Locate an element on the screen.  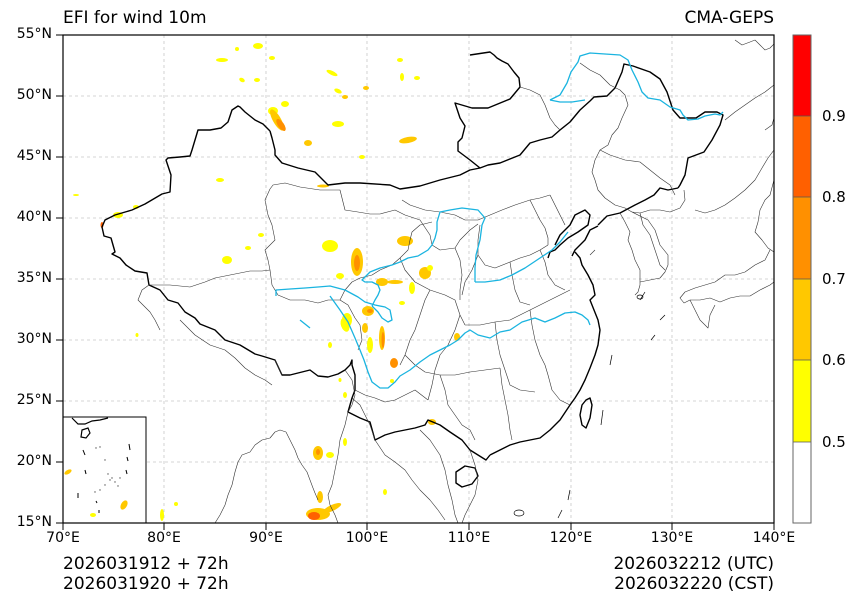
lon-label-140: 140°E is located at coordinates (774, 538).